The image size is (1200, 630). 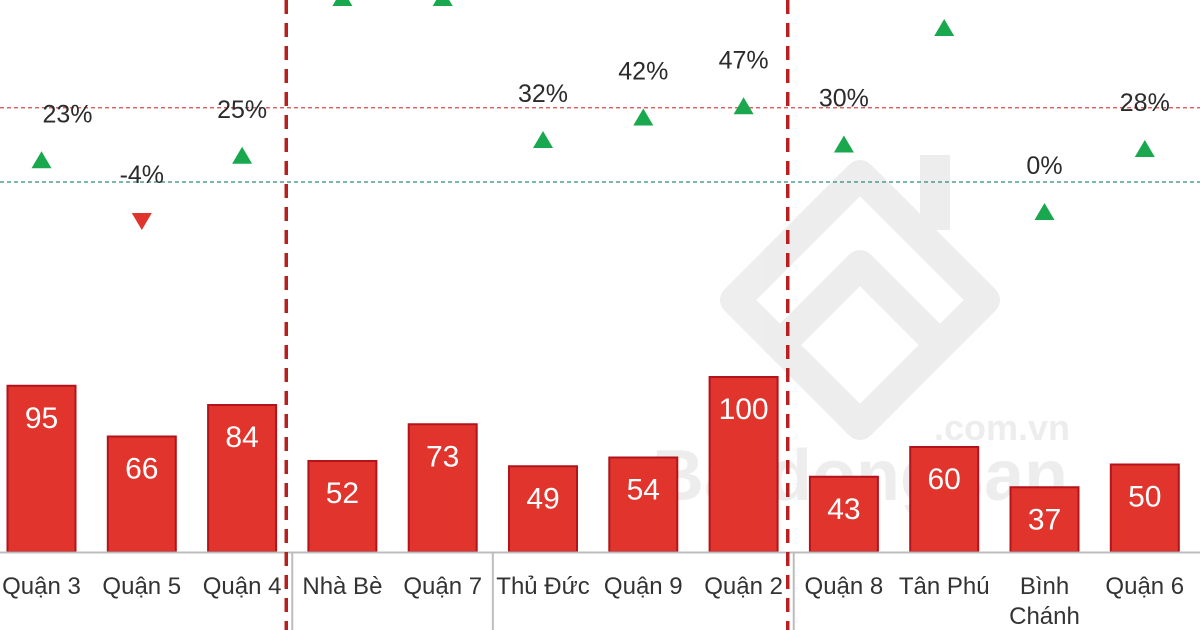 I want to click on x-tick-label-1: Quận 5, so click(x=141, y=586).